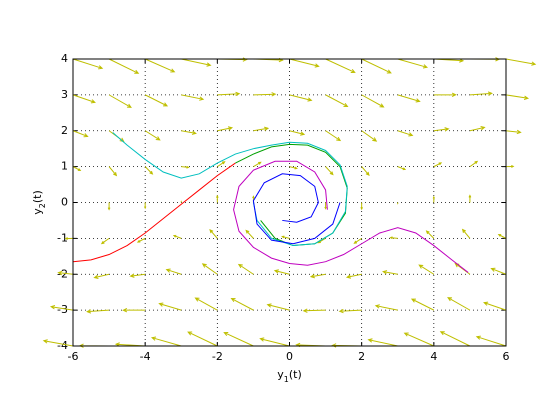 The height and width of the screenshot is (420, 560). What do you see at coordinates (64, 94) in the screenshot?
I see `y-tick-label: 3` at bounding box center [64, 94].